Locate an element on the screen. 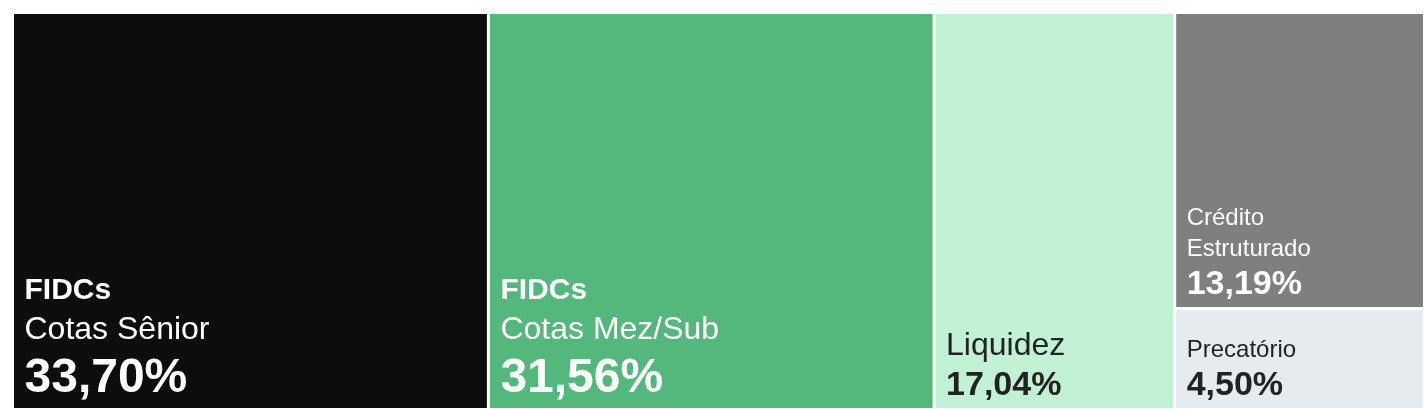 The image size is (1424, 409). data-label: 13,19% is located at coordinates (1244, 281).